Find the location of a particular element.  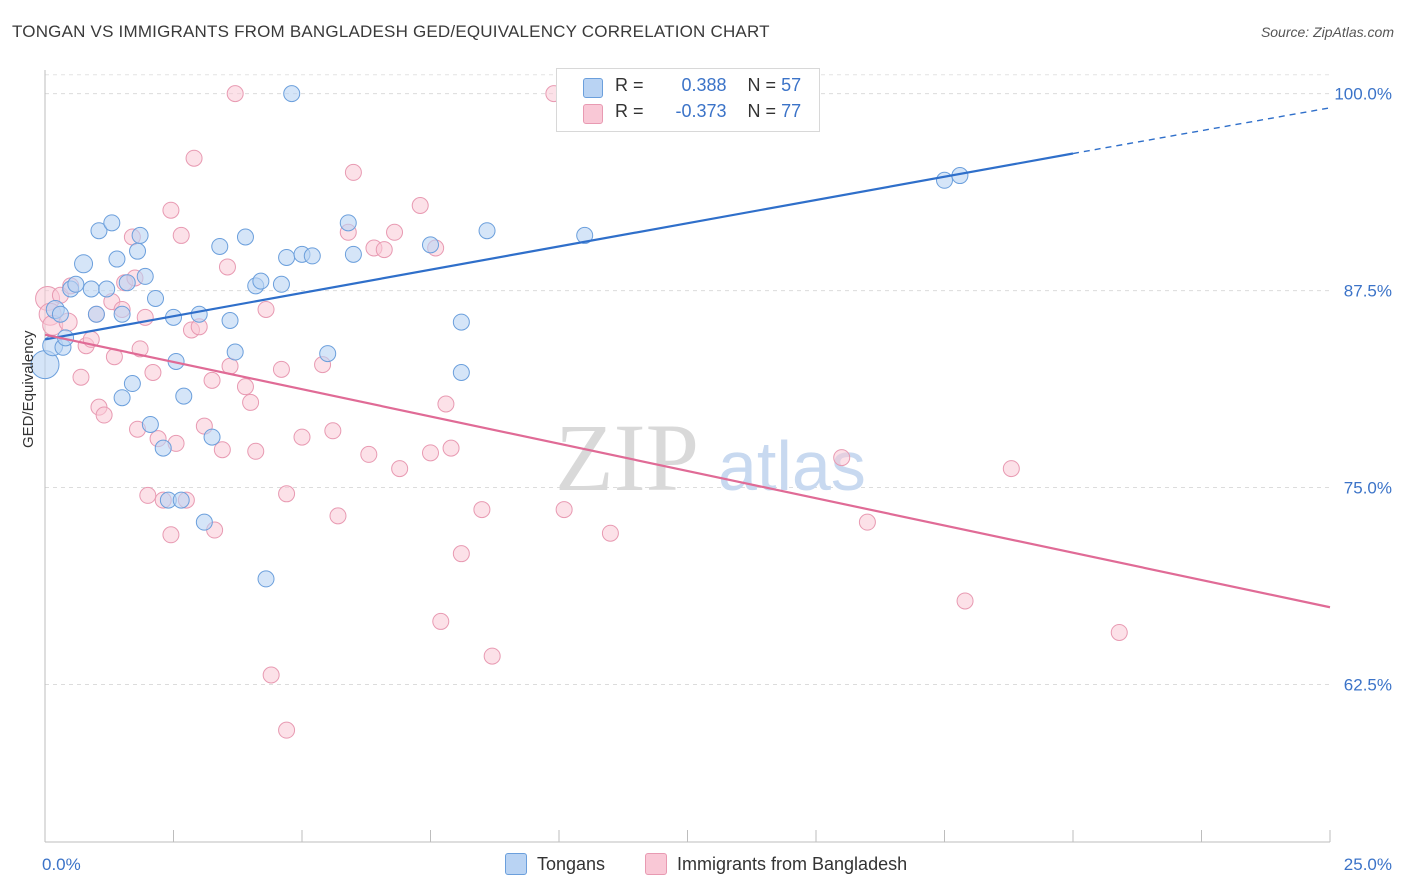

y-axis-label: GED/Equivalency is located at coordinates (28, 389).